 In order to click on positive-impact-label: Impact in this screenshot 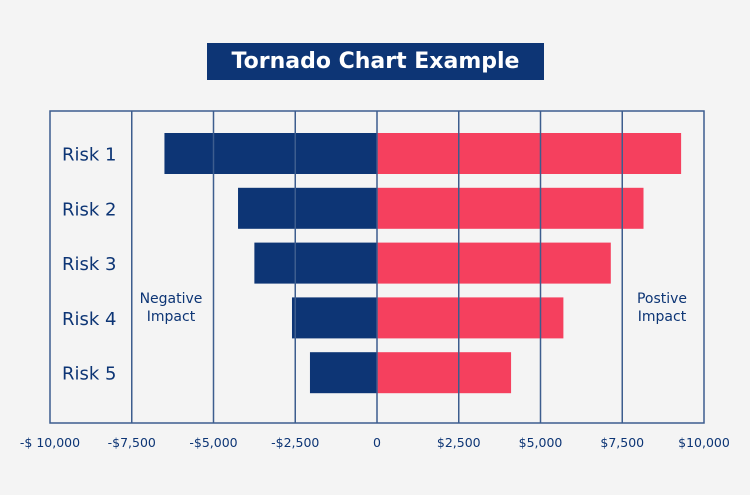, I will do `click(662, 317)`.